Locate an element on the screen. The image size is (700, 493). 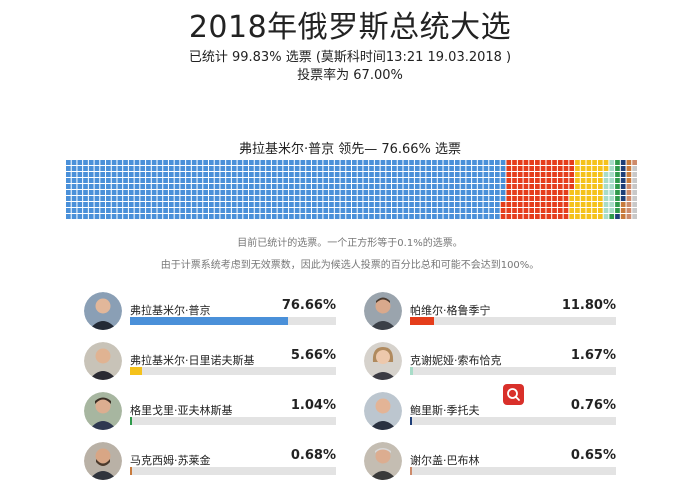
turnout-status: 投票率为 67.00% is located at coordinates (350, 75).